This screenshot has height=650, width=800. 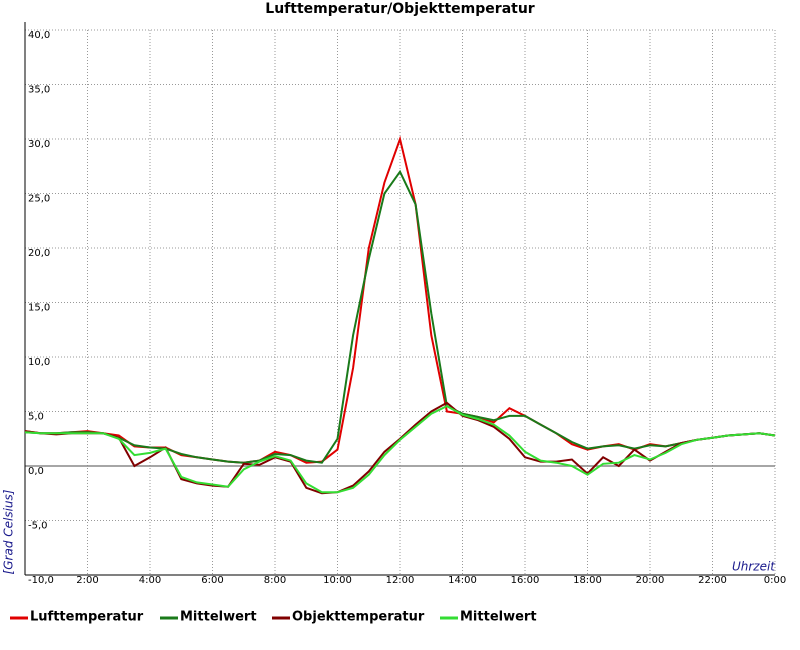 What do you see at coordinates (275, 580) in the screenshot?
I see `x-tick-label: 8:00` at bounding box center [275, 580].